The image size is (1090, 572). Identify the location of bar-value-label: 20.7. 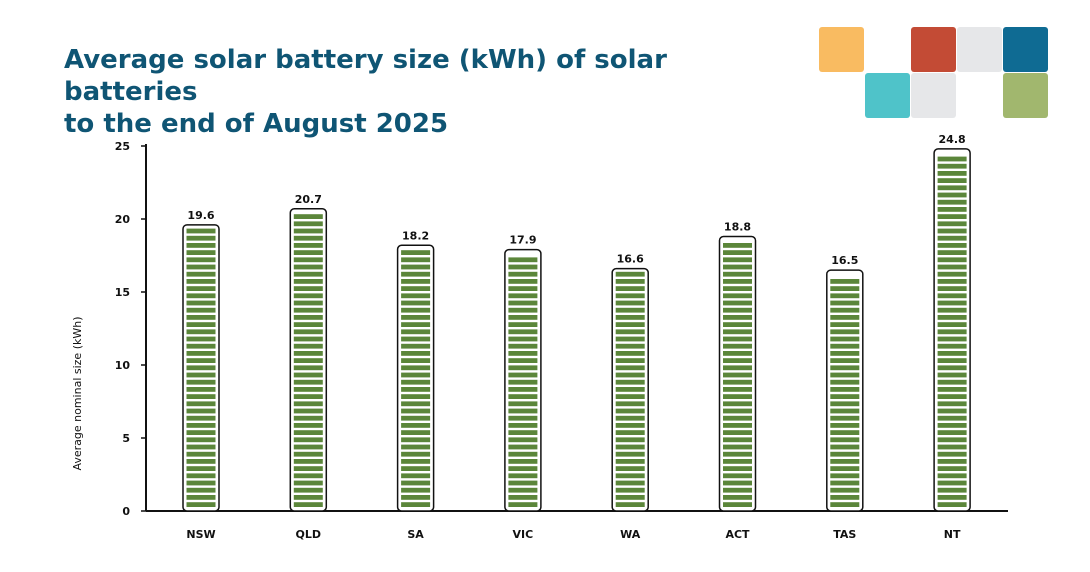
(308, 199).